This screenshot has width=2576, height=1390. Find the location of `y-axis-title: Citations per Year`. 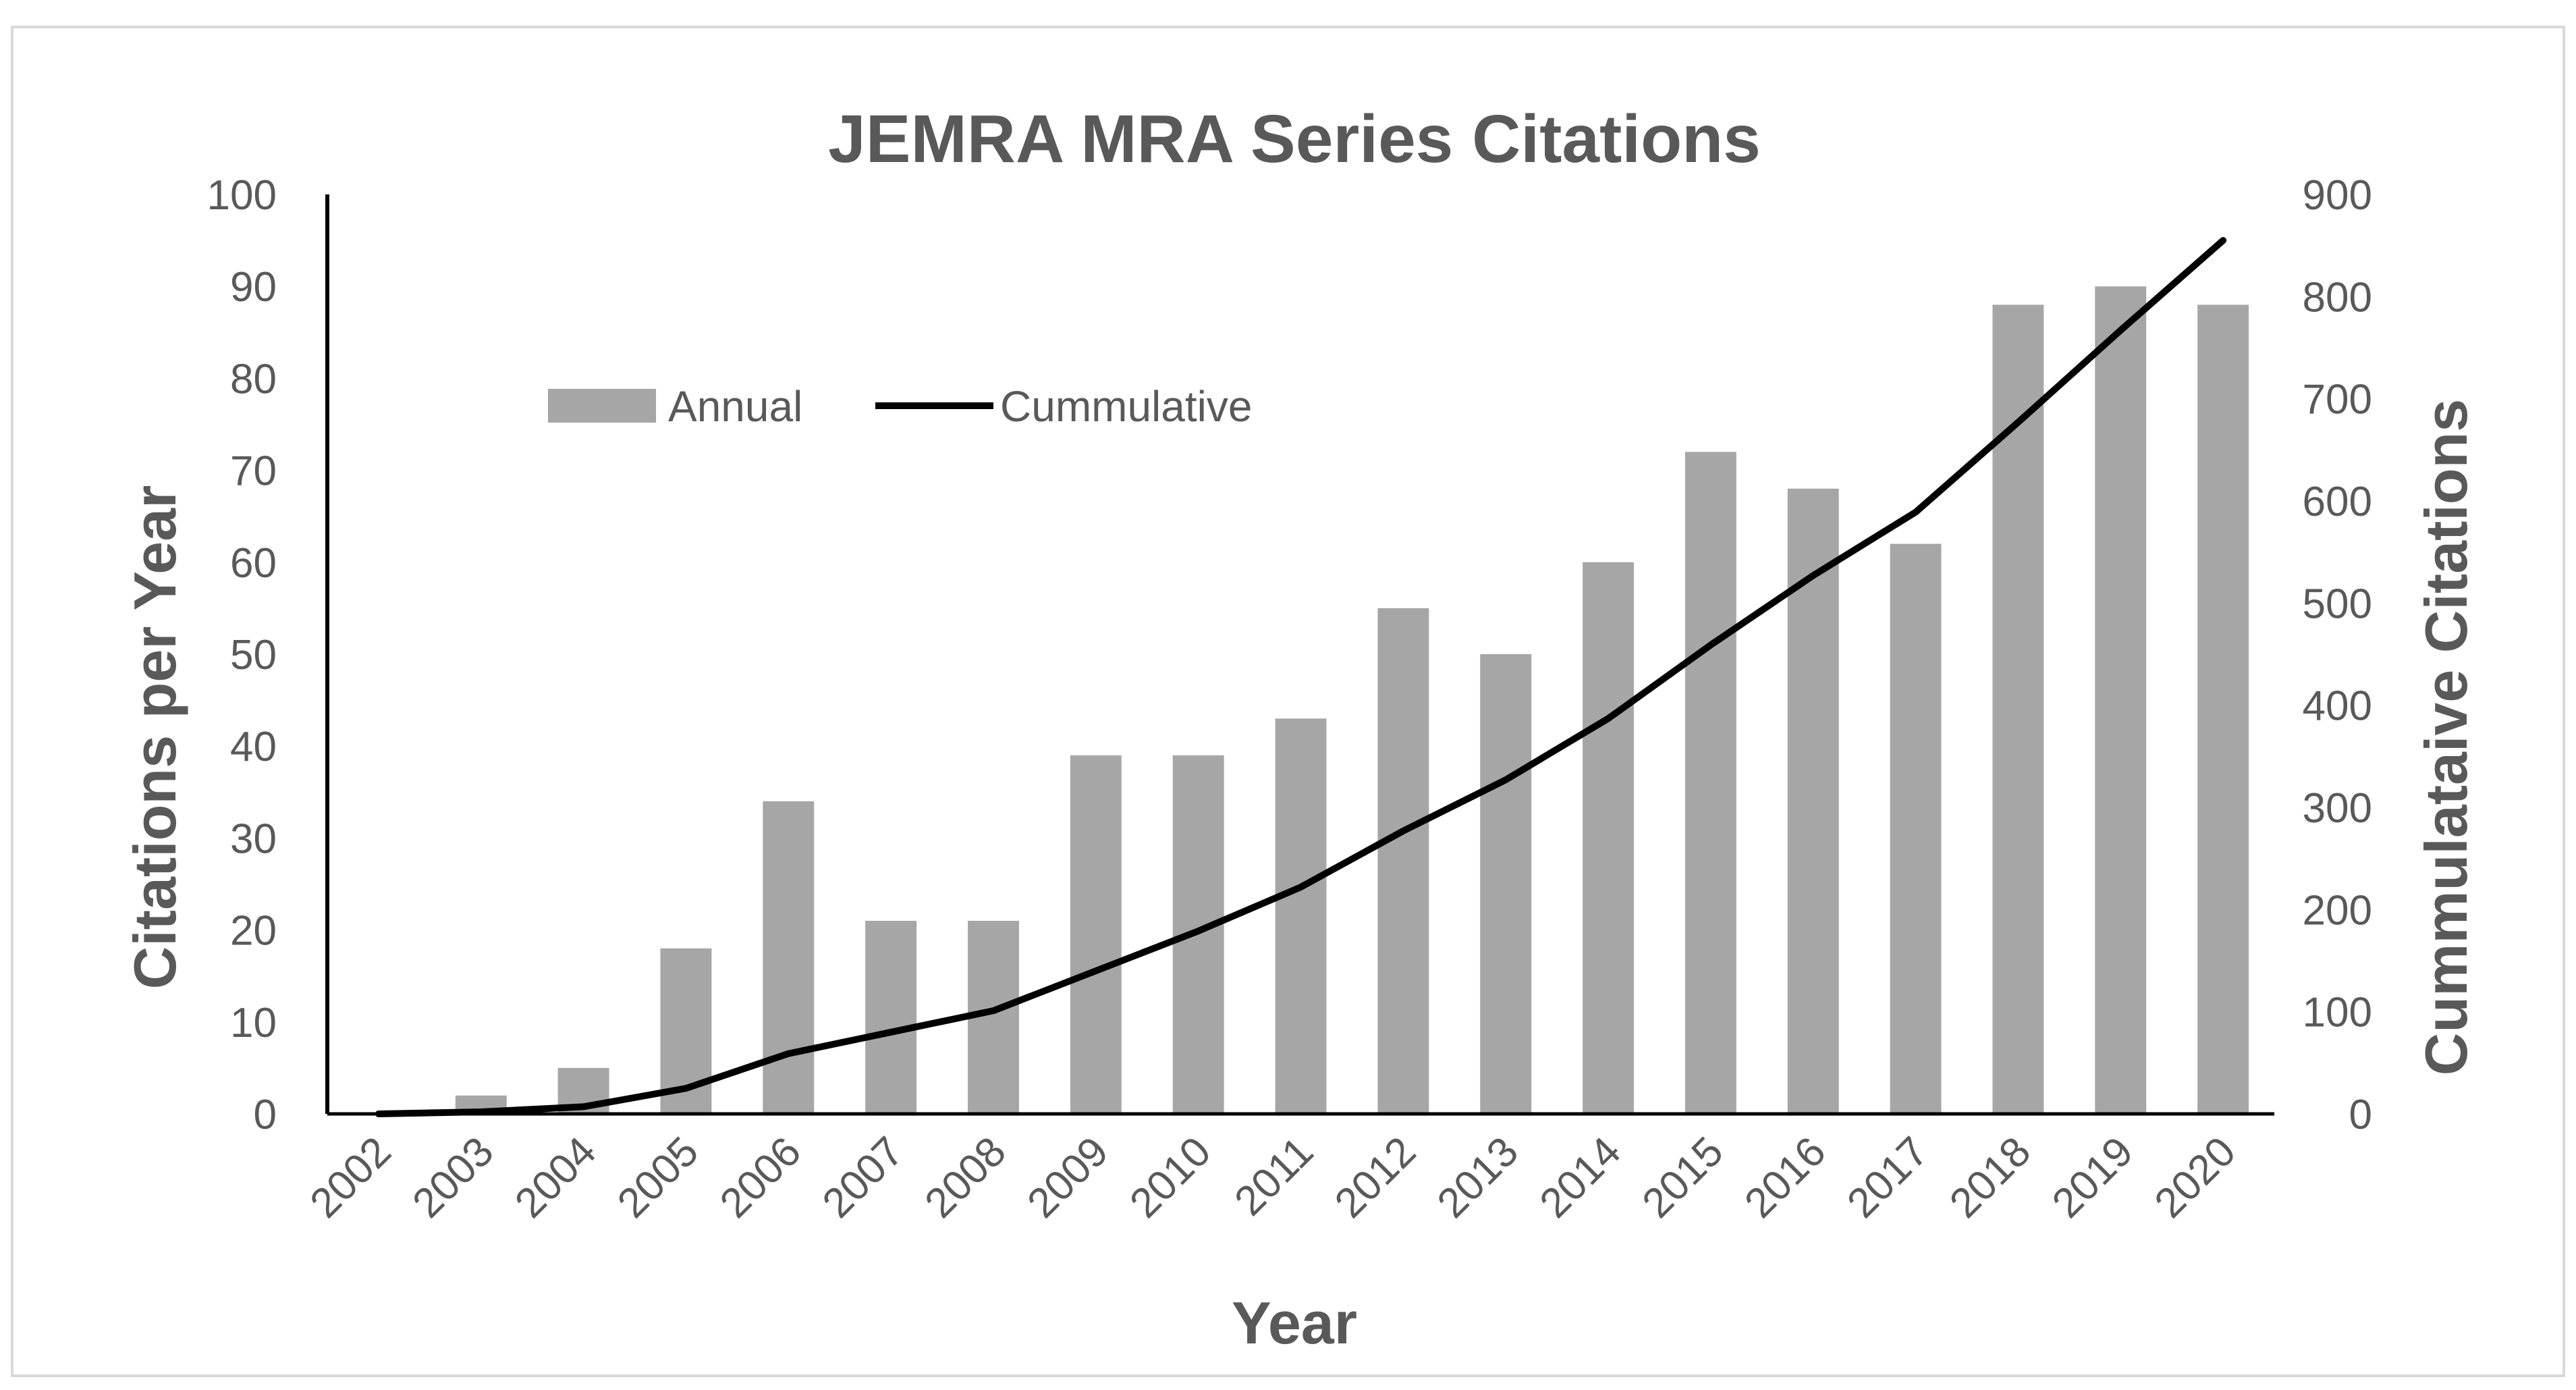

y-axis-title: Citations per Year is located at coordinates (154, 737).